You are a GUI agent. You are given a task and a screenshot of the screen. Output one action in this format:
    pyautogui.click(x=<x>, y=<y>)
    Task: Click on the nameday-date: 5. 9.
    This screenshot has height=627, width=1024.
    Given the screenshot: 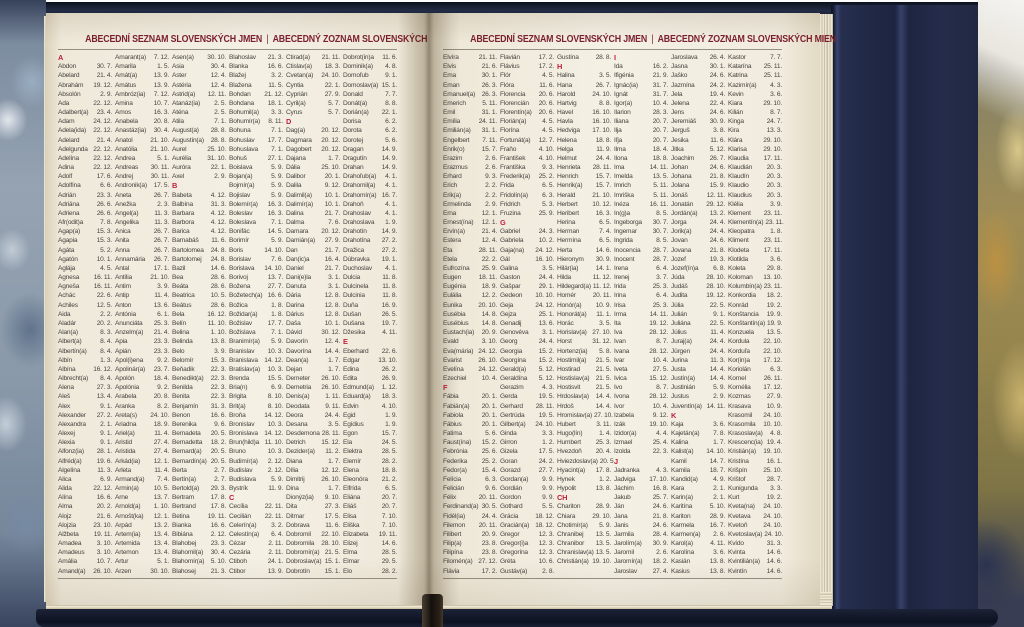 What is the action you would take?
    pyautogui.click(x=277, y=168)
    